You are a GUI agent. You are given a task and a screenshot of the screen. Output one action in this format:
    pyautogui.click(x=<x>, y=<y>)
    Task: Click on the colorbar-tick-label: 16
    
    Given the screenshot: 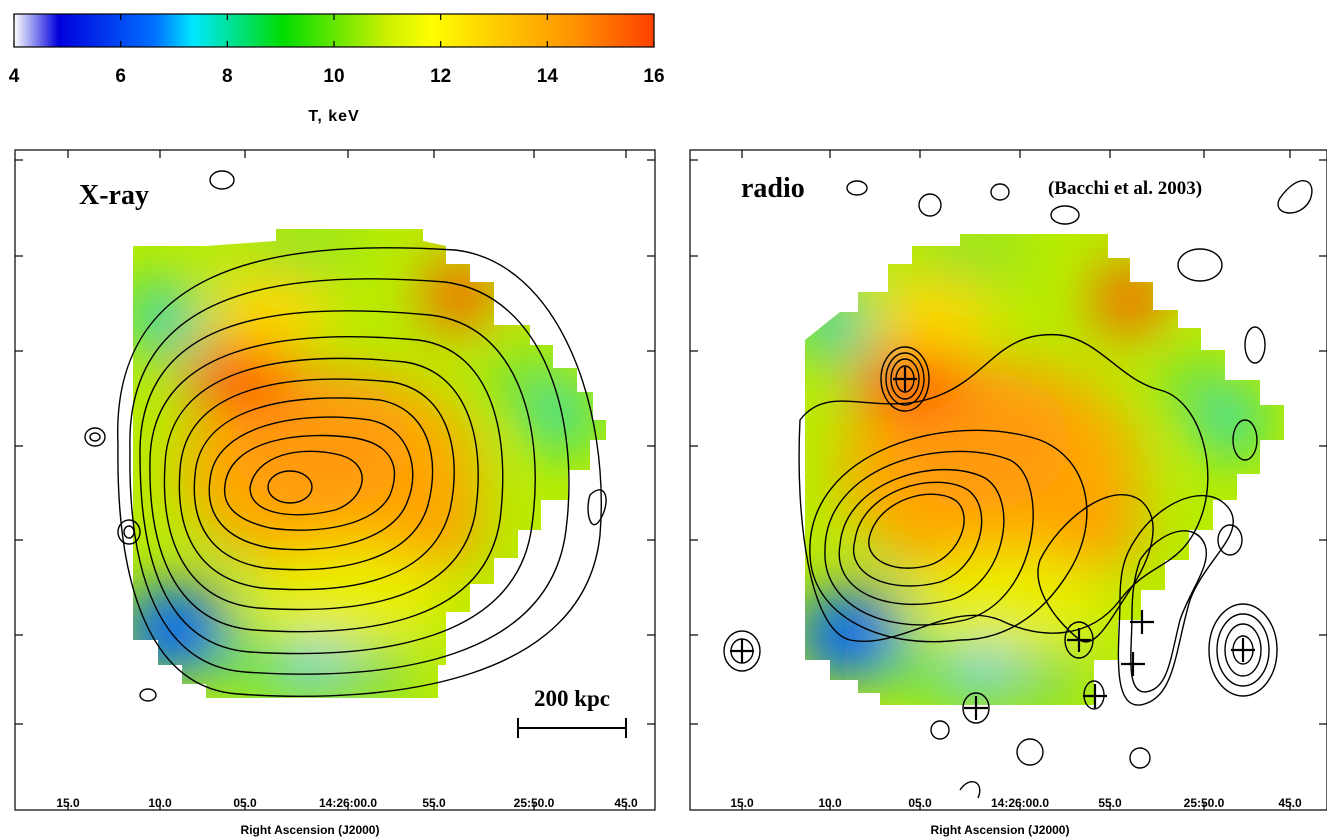 What is the action you would take?
    pyautogui.click(x=653, y=76)
    